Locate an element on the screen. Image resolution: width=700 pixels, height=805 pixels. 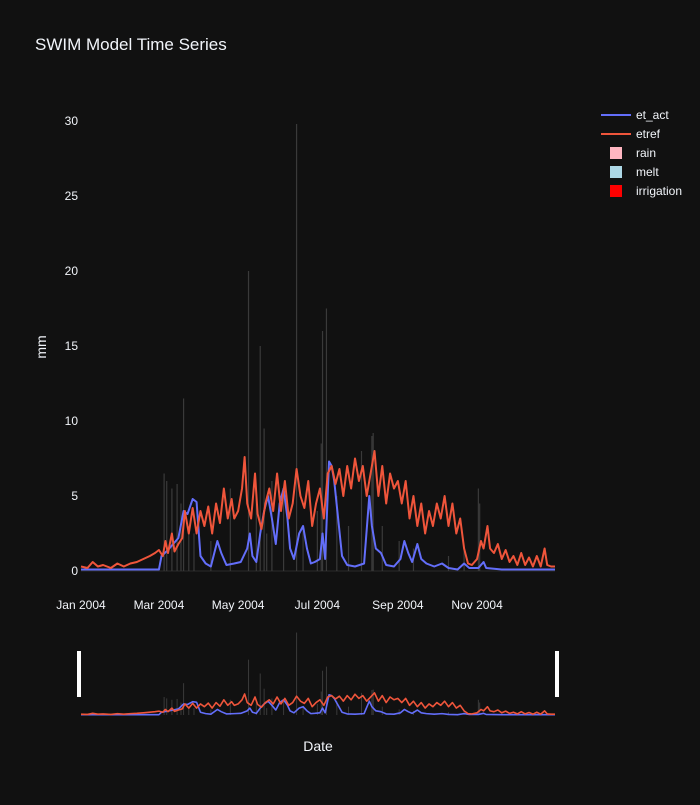
legend-item-et_act: et_act is located at coordinates (635, 115).